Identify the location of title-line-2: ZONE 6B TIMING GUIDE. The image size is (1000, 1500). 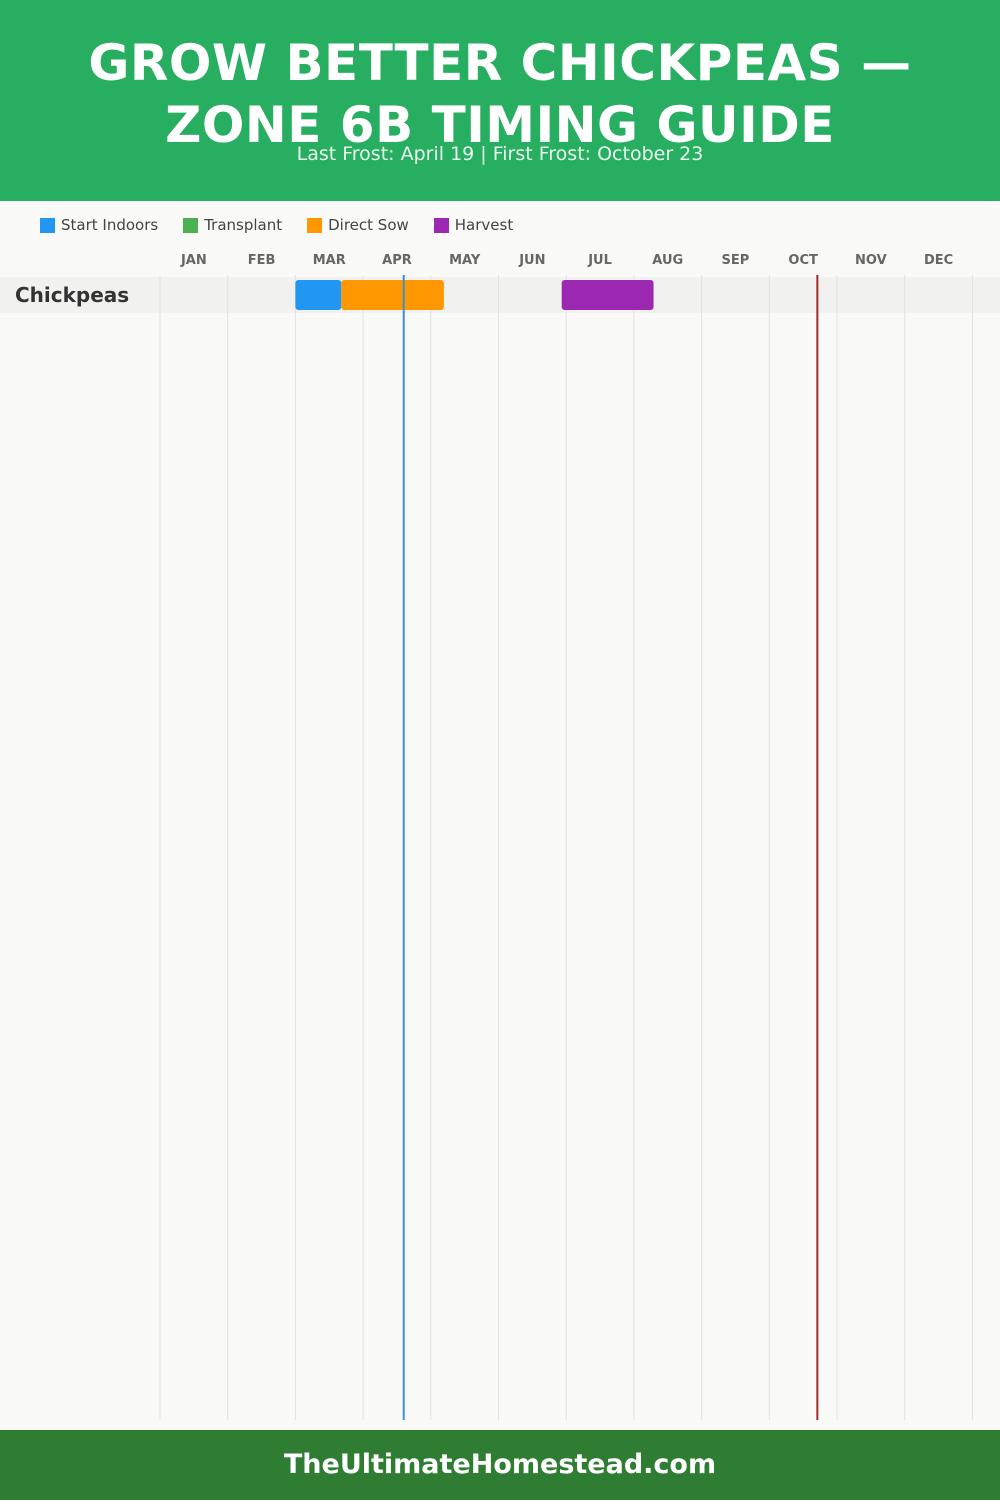
(500, 125).